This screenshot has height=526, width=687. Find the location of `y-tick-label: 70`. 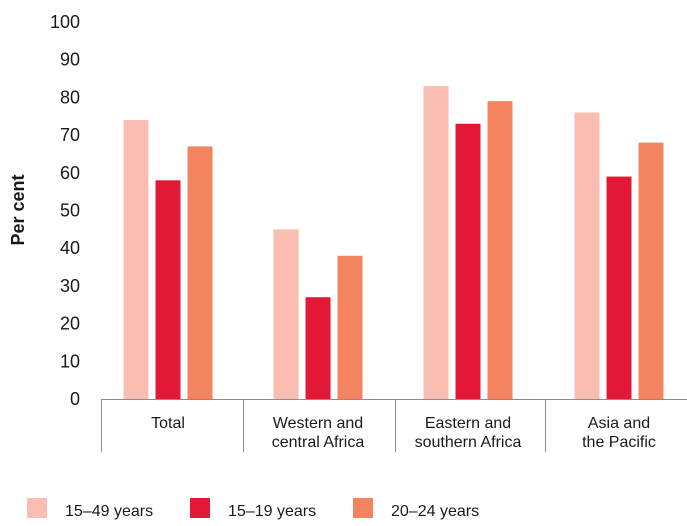

y-tick-label: 70 is located at coordinates (70, 135).